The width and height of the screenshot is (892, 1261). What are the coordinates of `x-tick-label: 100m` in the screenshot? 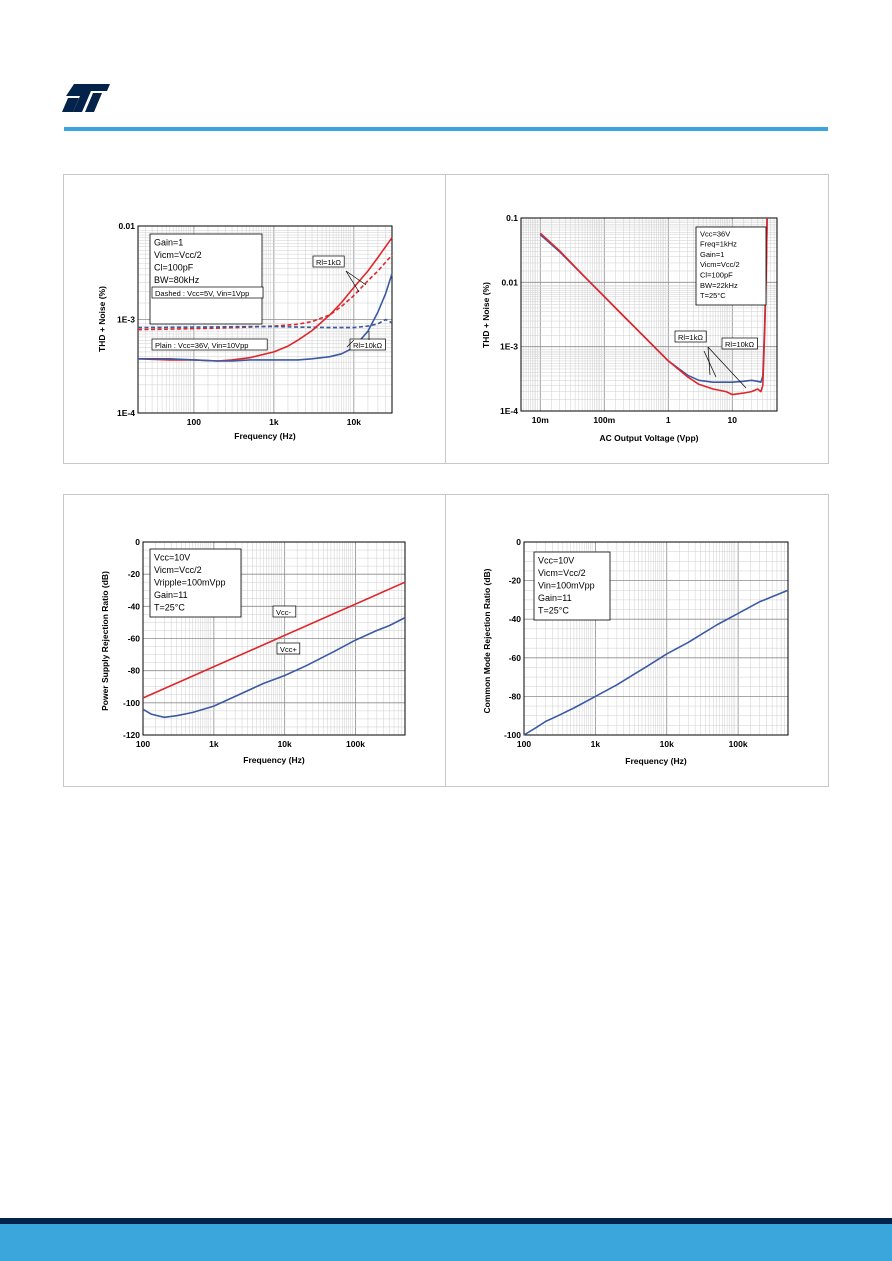 It's located at (604, 420).